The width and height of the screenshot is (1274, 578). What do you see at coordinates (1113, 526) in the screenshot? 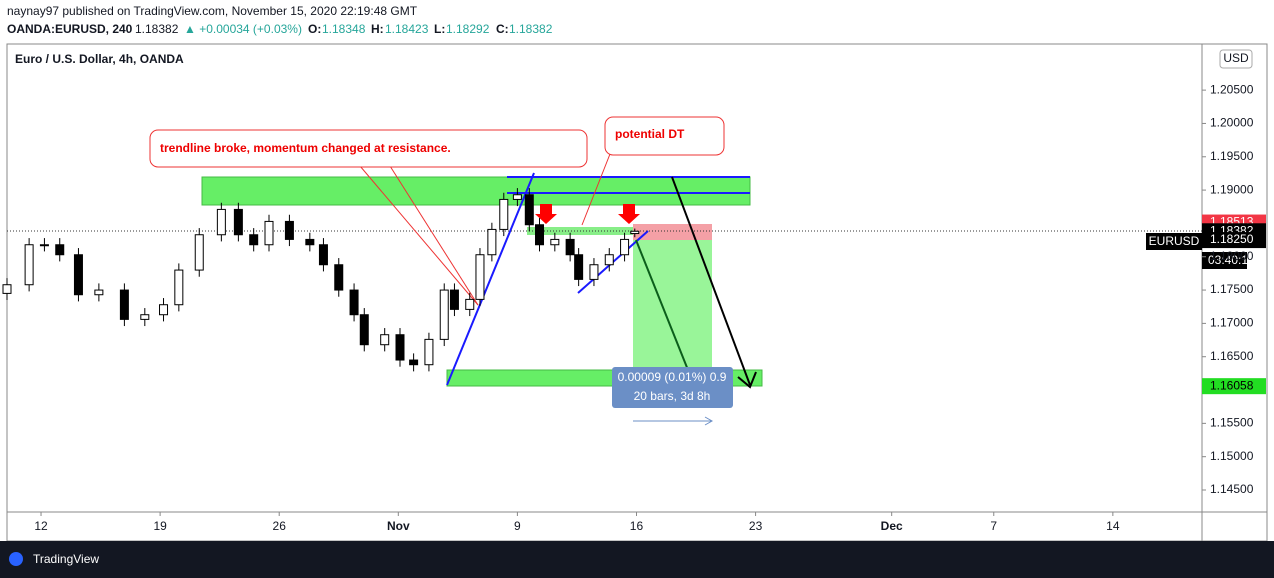
I see `x-tick-label: 14` at bounding box center [1113, 526].